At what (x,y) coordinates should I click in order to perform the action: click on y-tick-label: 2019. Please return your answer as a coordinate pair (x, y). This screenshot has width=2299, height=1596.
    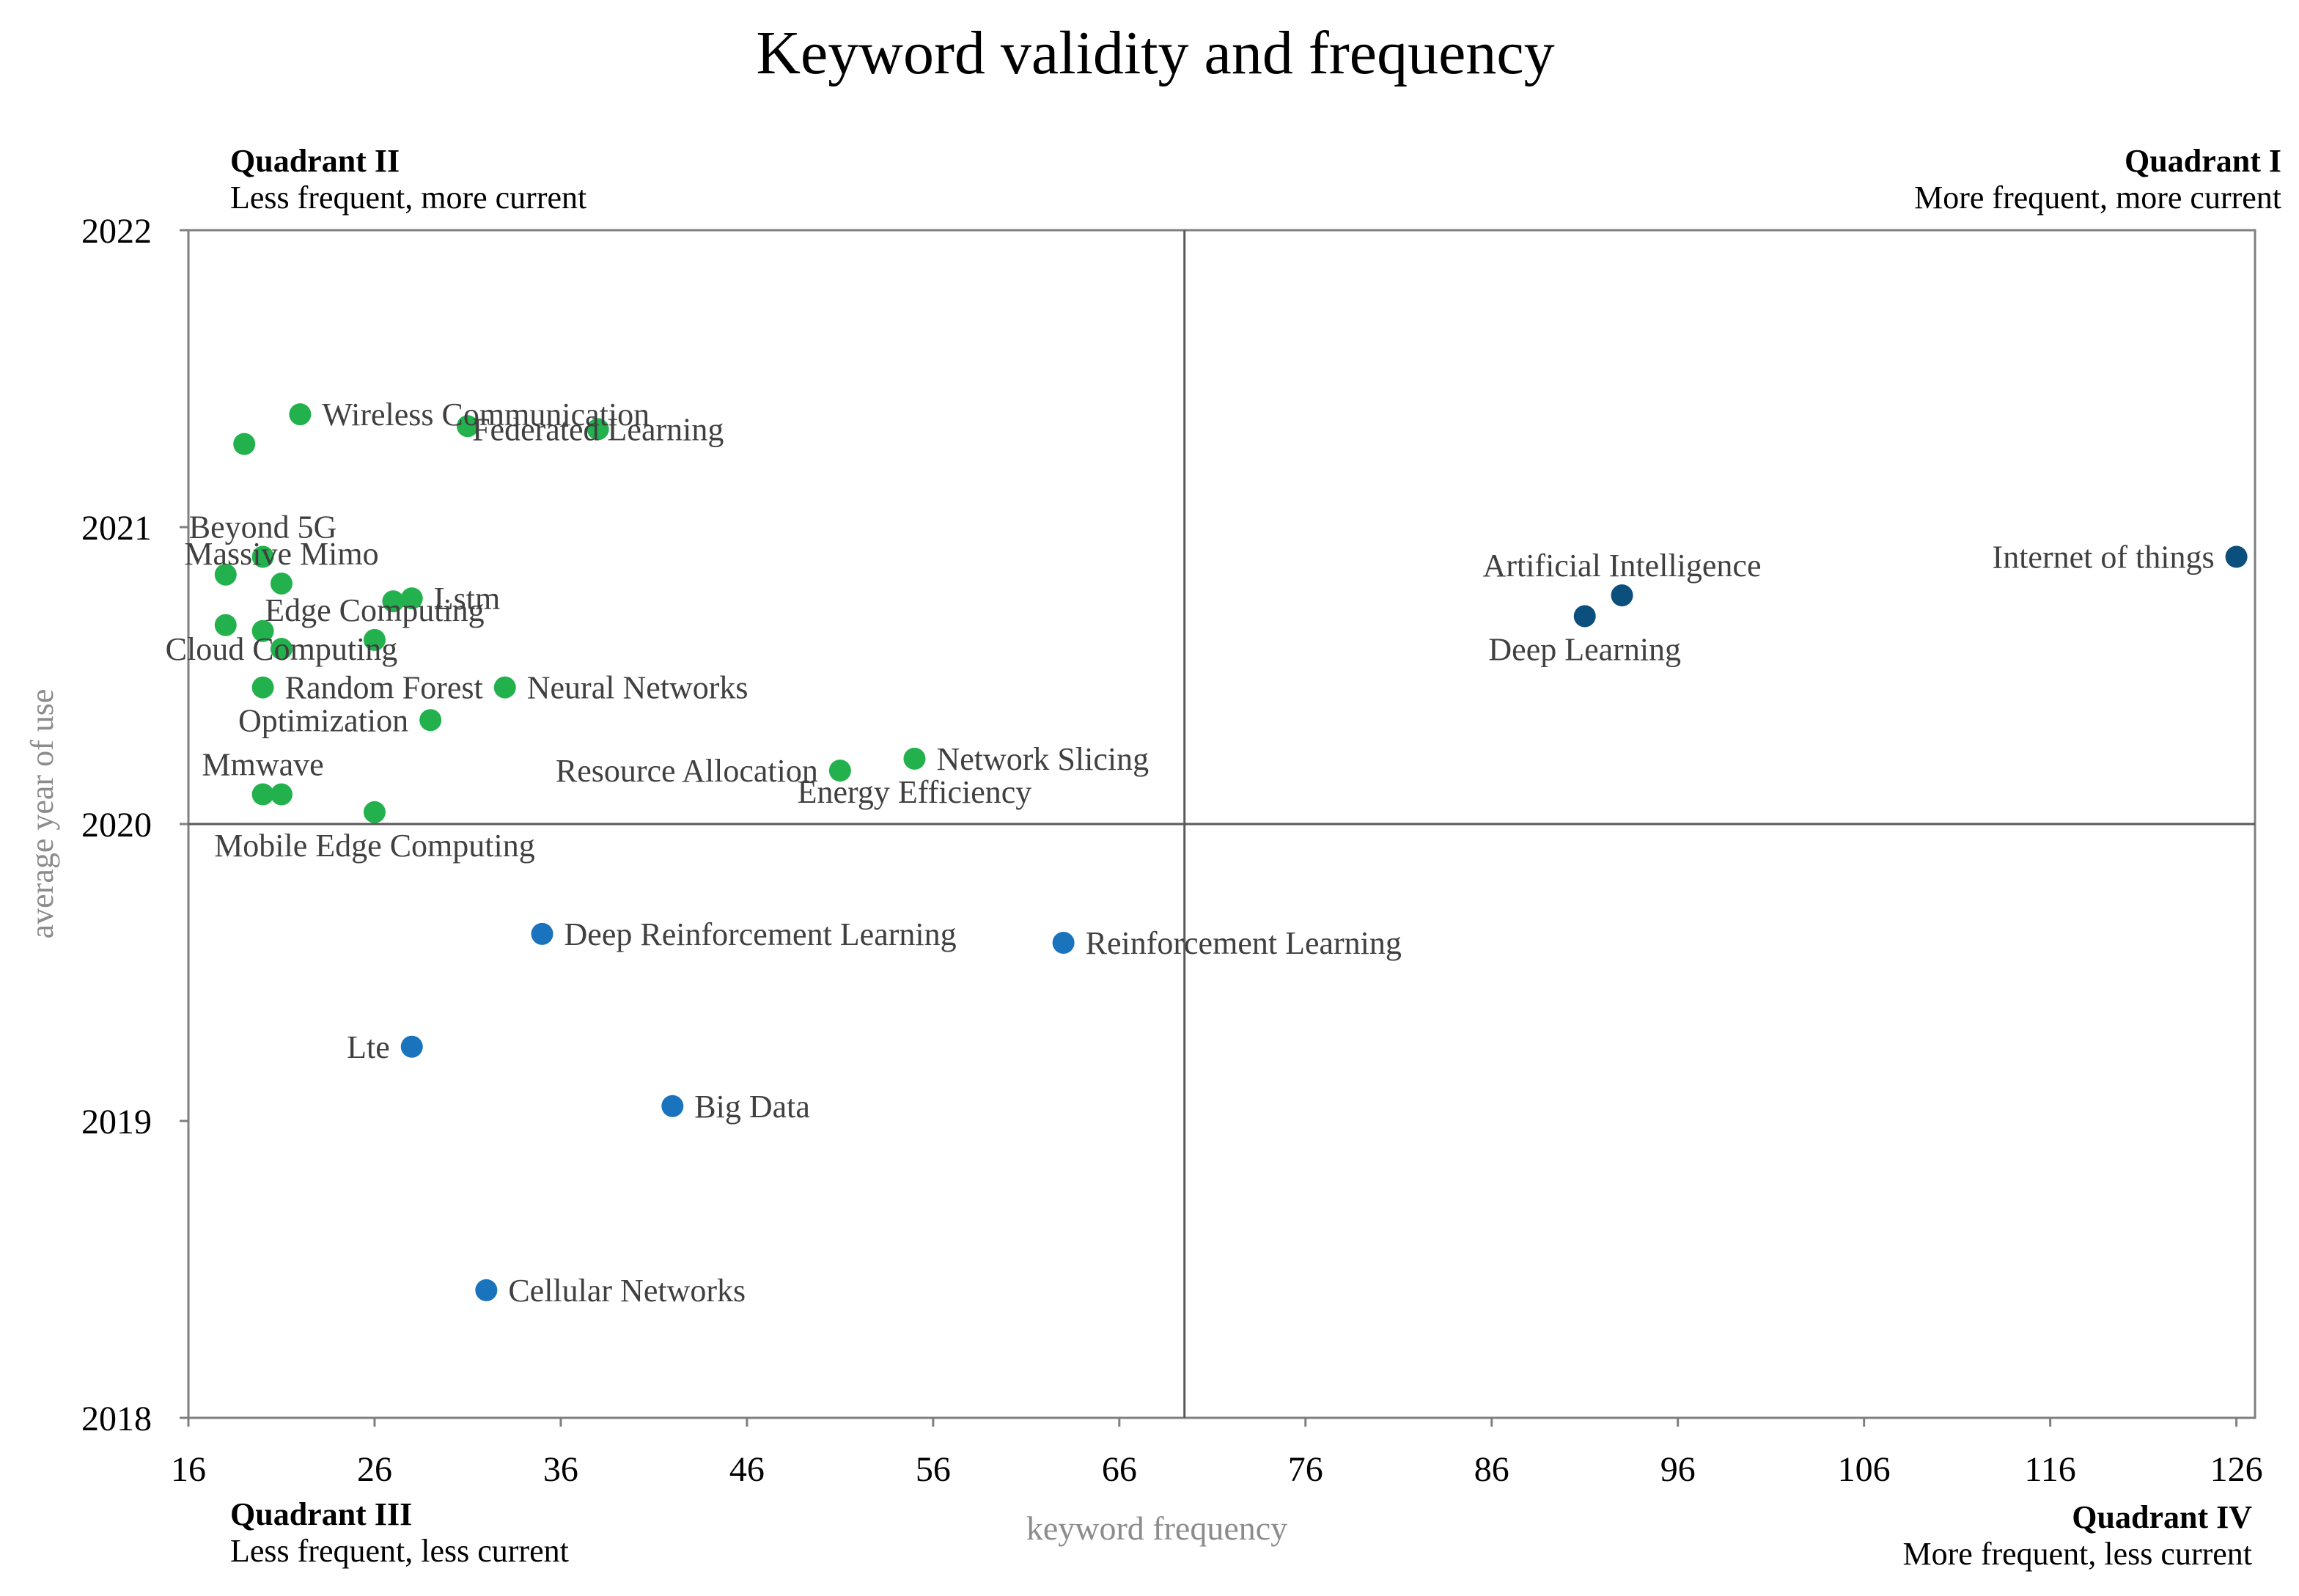
    Looking at the image, I should click on (117, 1122).